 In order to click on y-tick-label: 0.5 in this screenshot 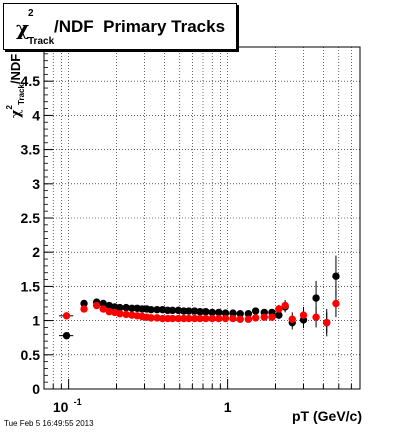, I will do `click(31, 355)`.